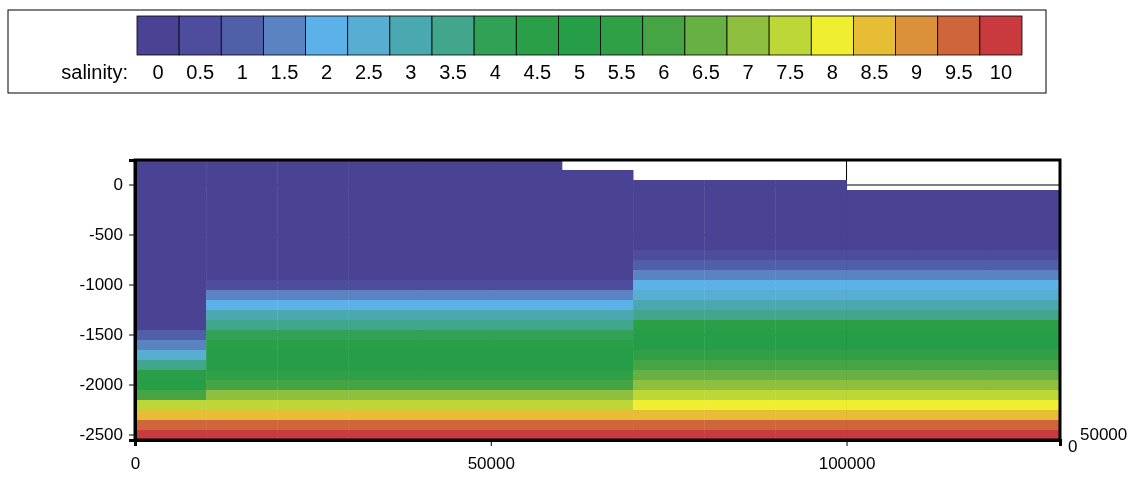  What do you see at coordinates (1001, 72) in the screenshot?
I see `color-bar-label: 10` at bounding box center [1001, 72].